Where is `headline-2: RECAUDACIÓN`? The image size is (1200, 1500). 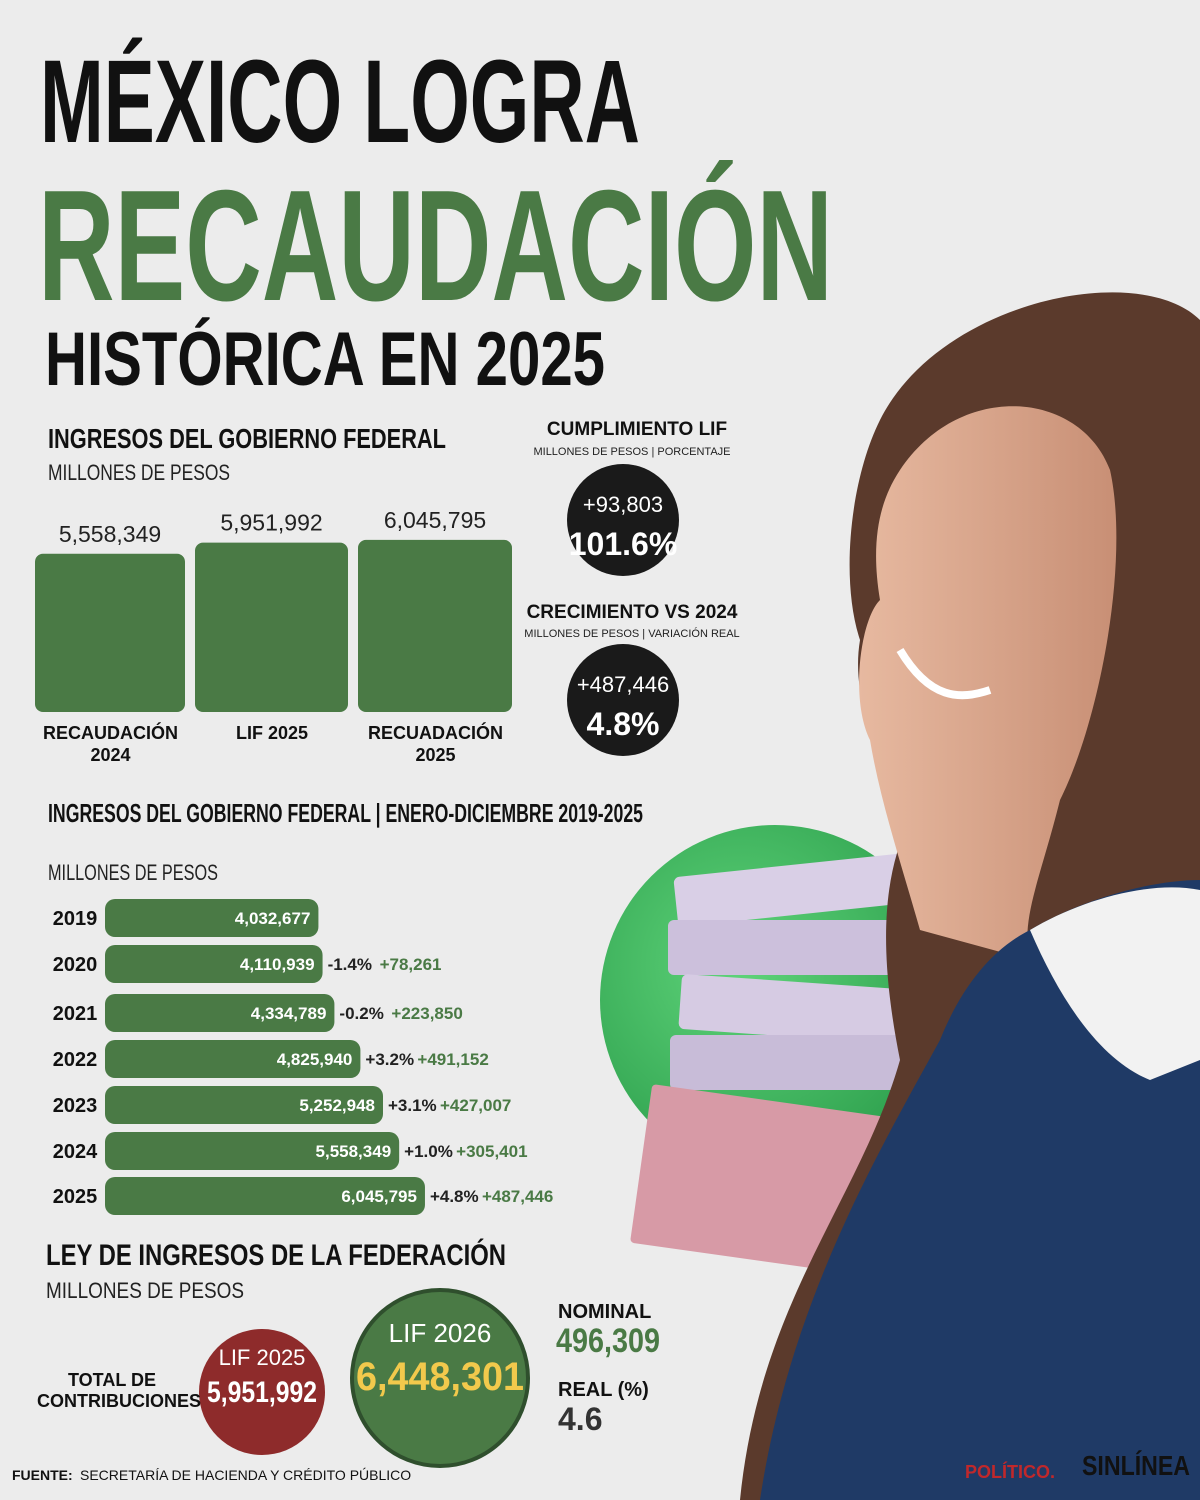 headline-2: RECAUDACIÓN is located at coordinates (435, 246).